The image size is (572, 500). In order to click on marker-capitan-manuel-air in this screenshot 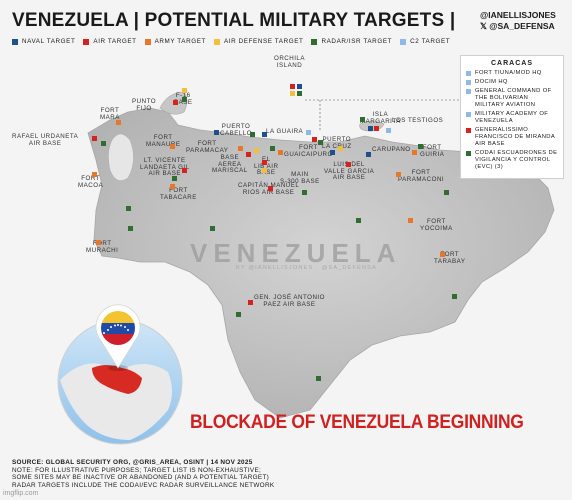, I will do `click(270, 188)`.